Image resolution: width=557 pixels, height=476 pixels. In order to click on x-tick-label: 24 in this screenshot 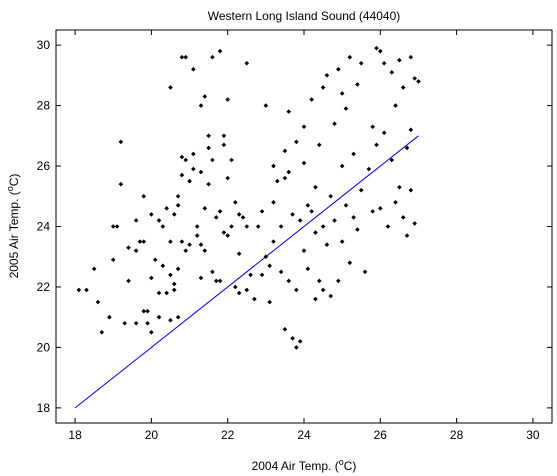, I will do `click(304, 435)`.